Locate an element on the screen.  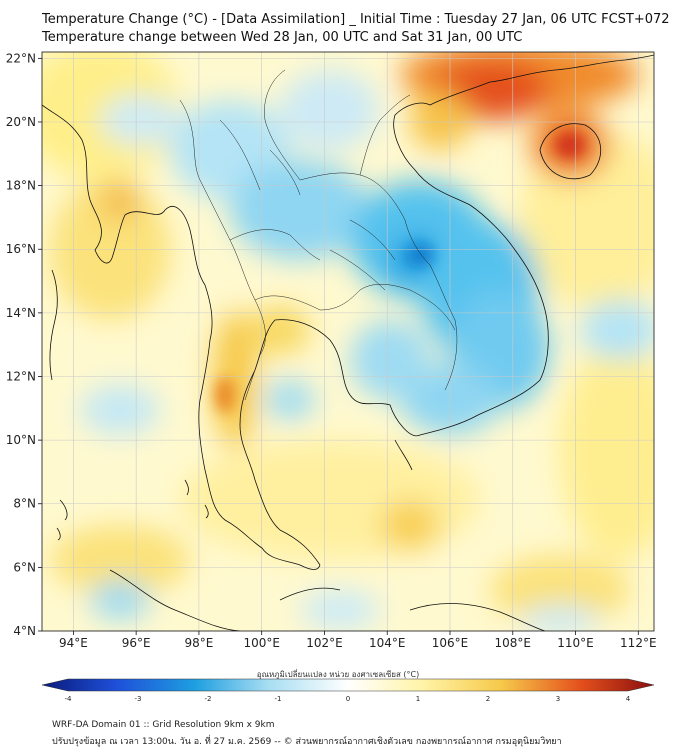
lon-tick-label: 100°E is located at coordinates (261, 643).